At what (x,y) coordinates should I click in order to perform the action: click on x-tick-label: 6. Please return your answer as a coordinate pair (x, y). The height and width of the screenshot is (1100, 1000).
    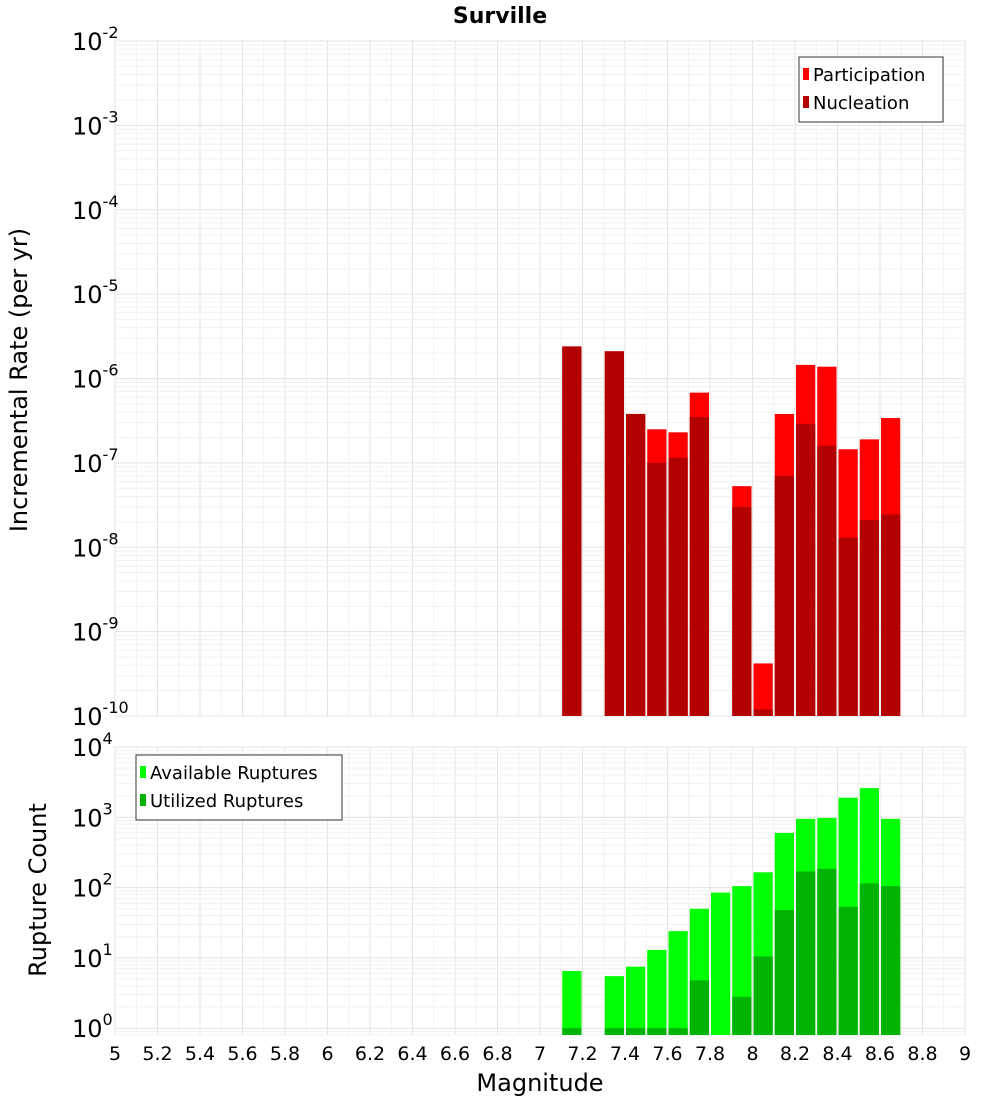
    Looking at the image, I should click on (327, 1054).